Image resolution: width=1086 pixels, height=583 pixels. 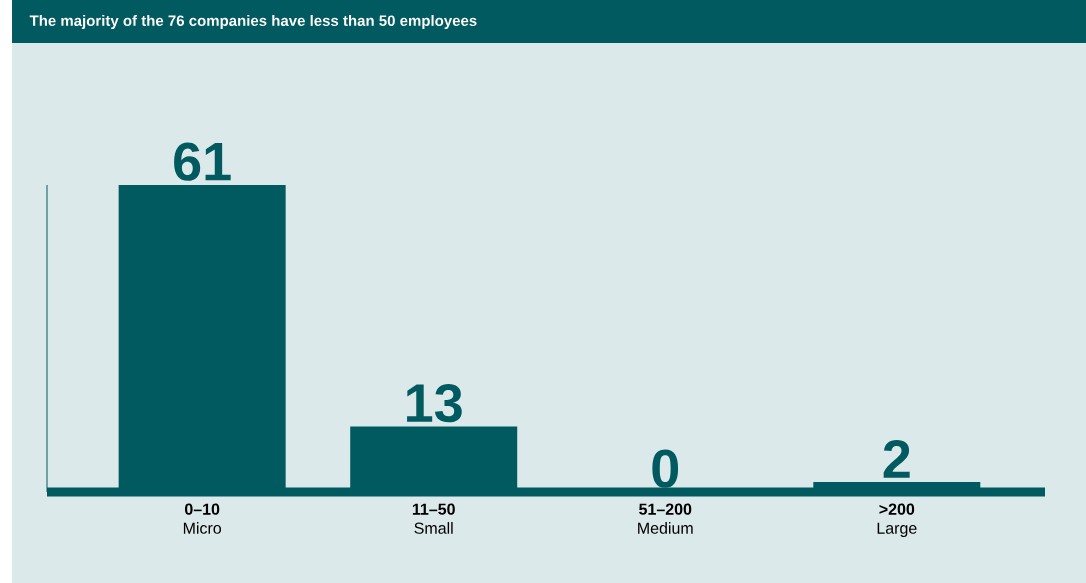 What do you see at coordinates (665, 518) in the screenshot?
I see `x-tick-label: 51–200 Medium` at bounding box center [665, 518].